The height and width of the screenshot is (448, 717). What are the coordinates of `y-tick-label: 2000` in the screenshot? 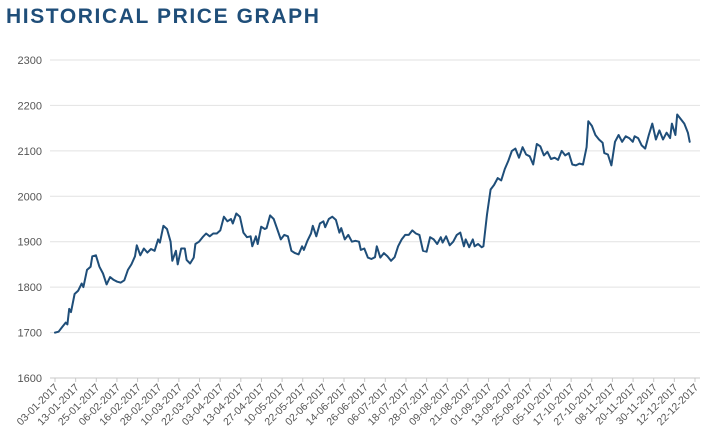 It's located at (30, 197).